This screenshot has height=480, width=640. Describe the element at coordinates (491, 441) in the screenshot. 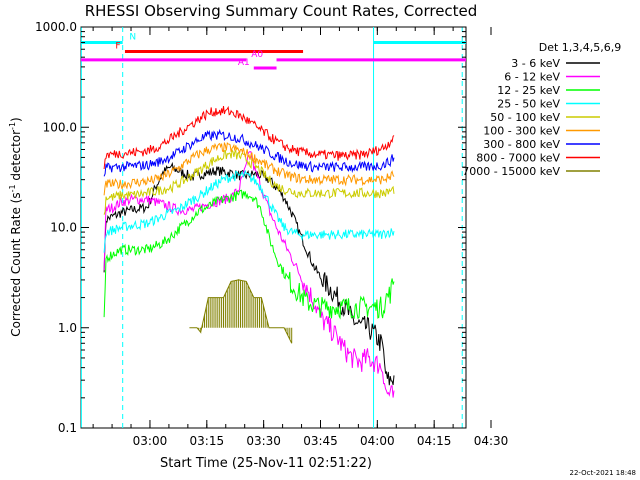

I see `x-tick-label: 04:30` at that location.